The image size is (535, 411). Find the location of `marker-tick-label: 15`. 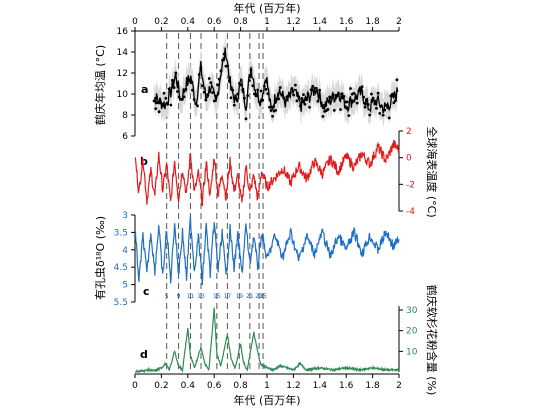

marker-tick-label: 15 is located at coordinates (217, 296).